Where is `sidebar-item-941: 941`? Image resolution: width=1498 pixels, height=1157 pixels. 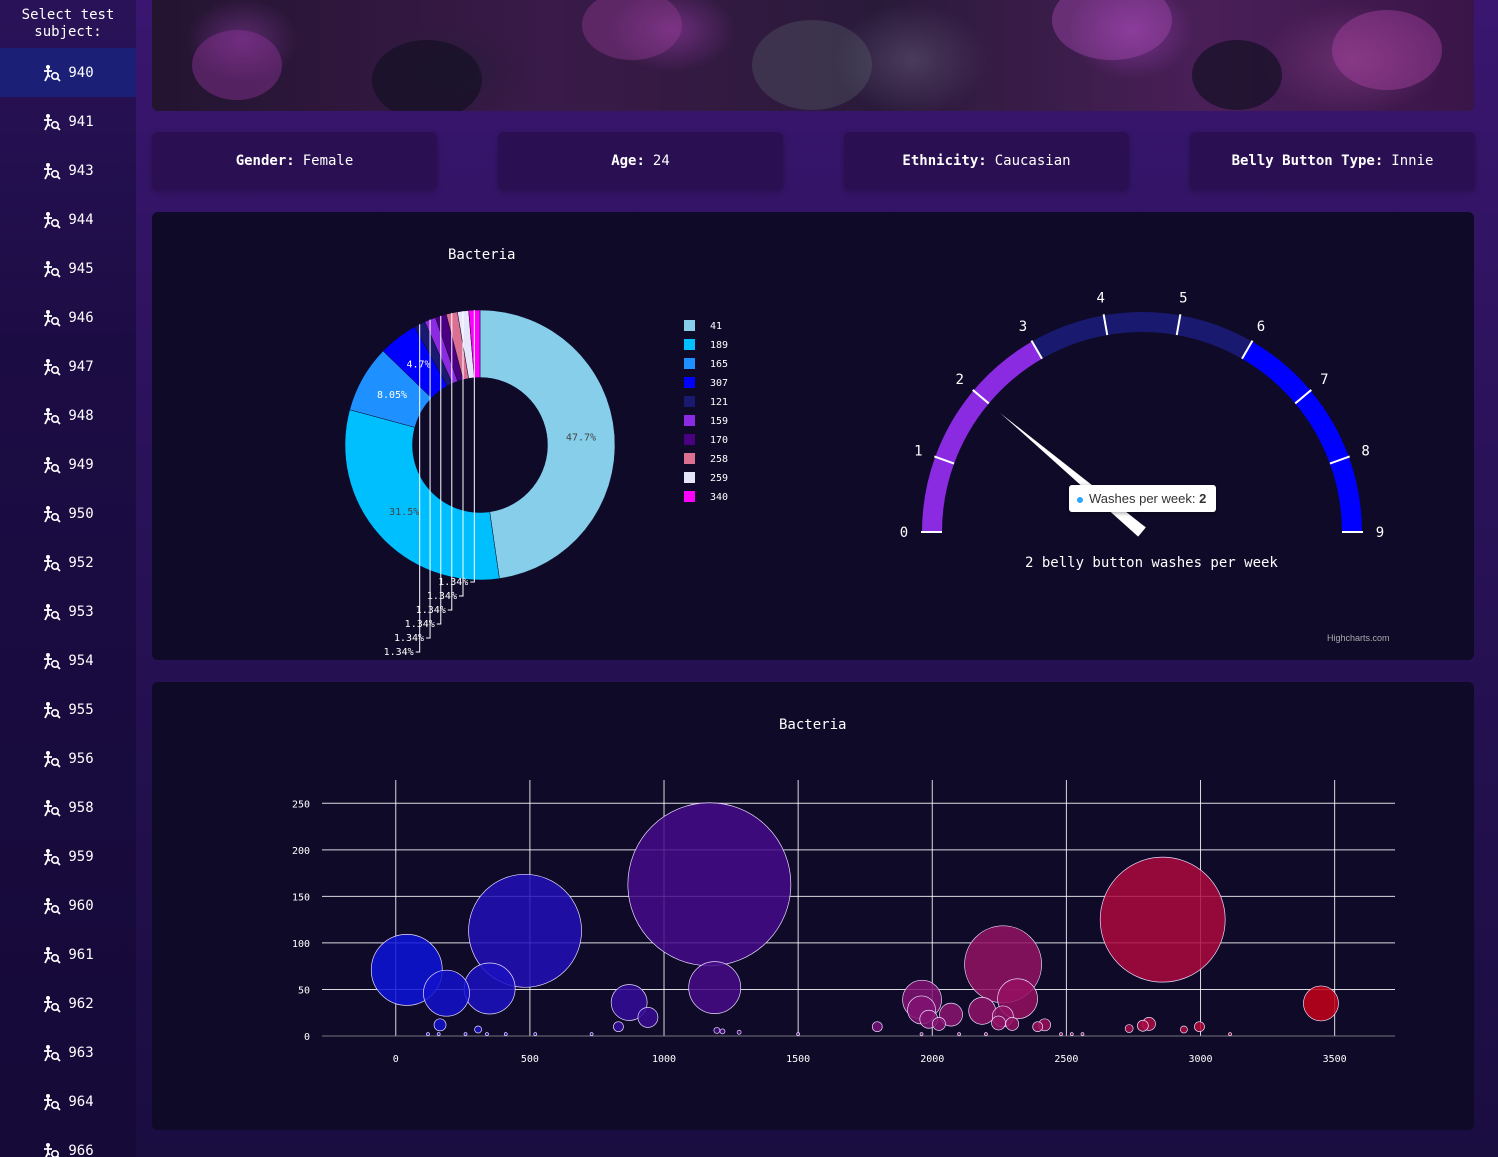 sidebar-item-941: 941 is located at coordinates (68, 121).